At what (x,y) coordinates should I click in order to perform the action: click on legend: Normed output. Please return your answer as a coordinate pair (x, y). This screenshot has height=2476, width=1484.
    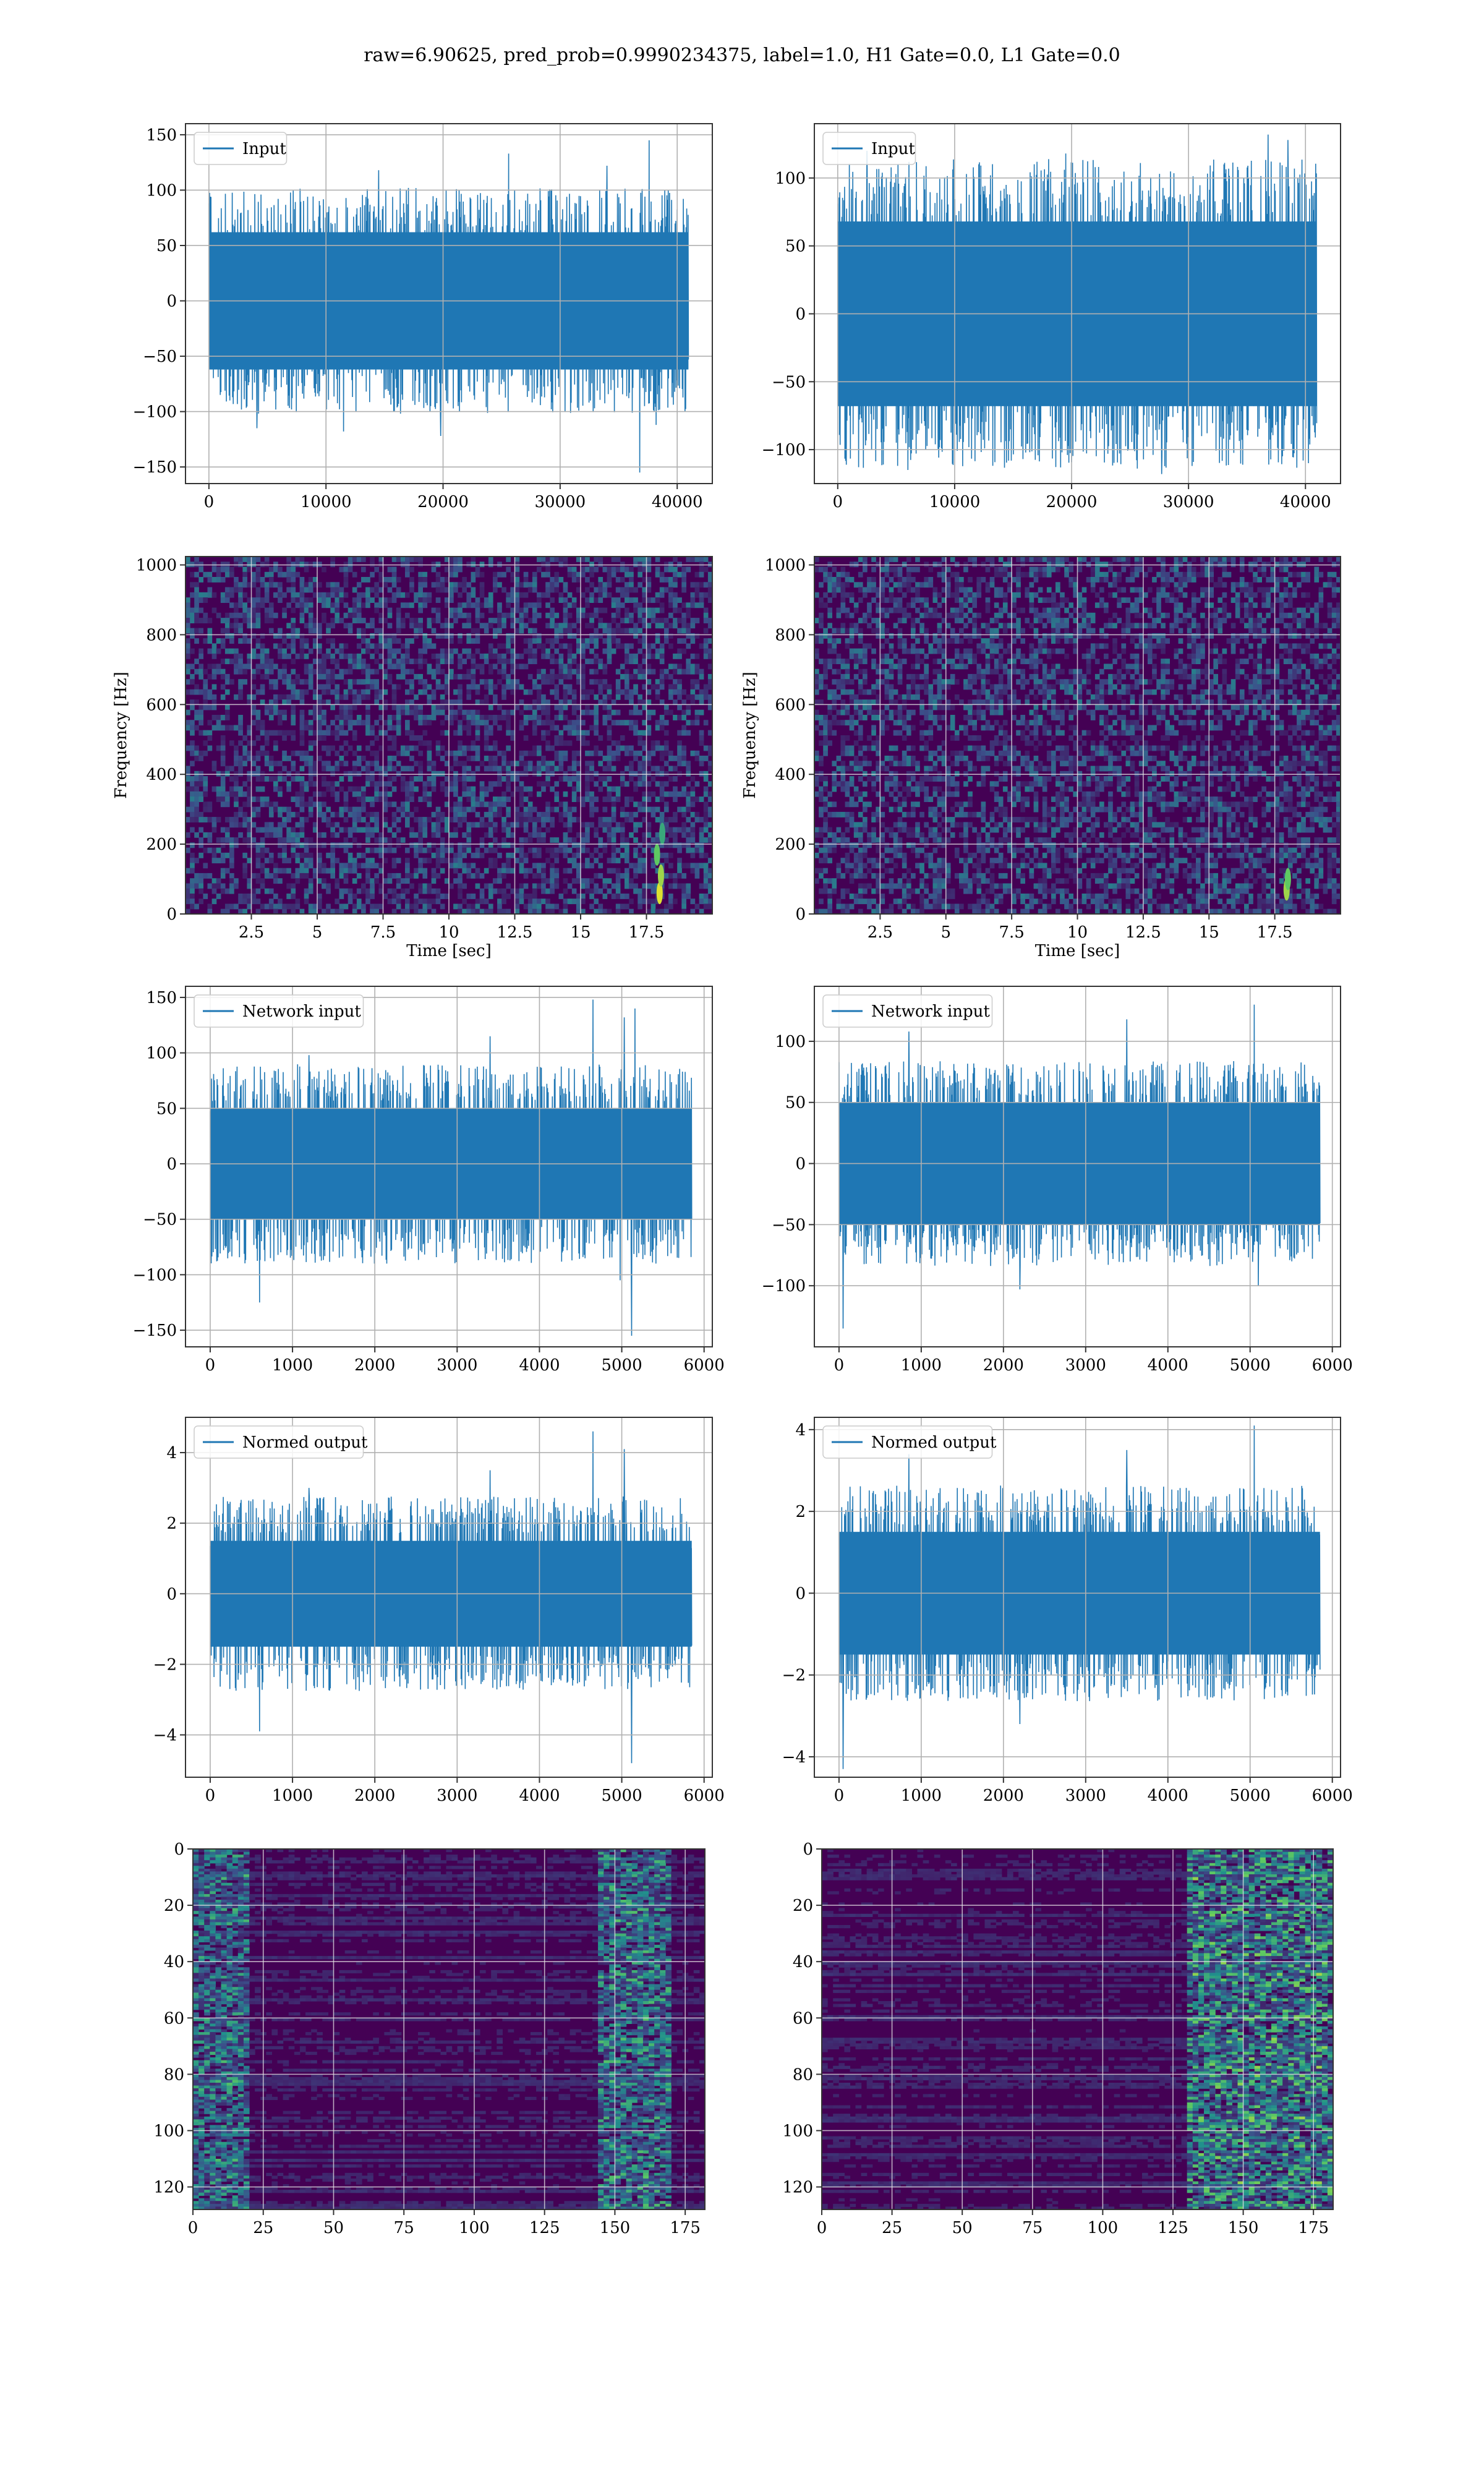
    Looking at the image, I should click on (910, 1442).